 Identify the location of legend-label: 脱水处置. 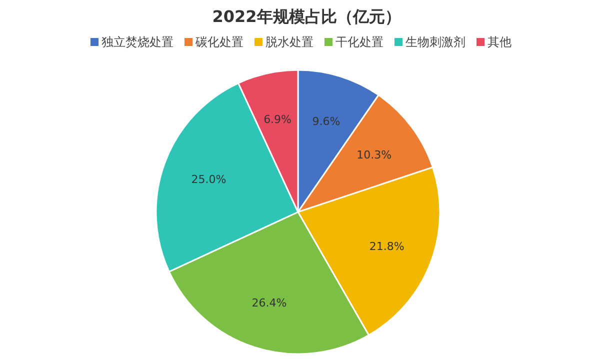
(290, 42).